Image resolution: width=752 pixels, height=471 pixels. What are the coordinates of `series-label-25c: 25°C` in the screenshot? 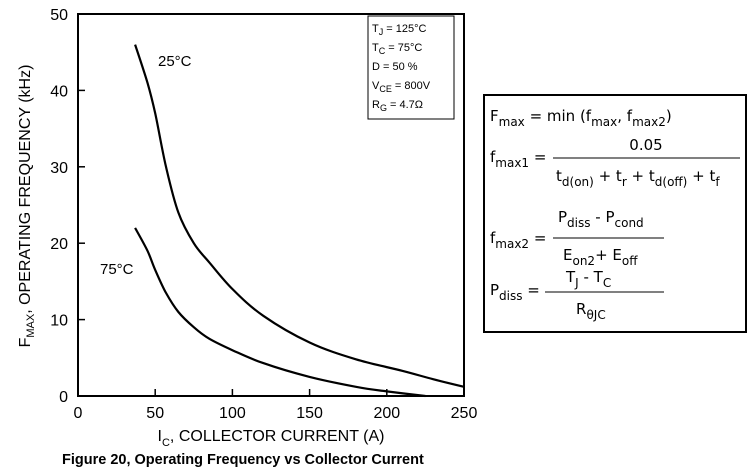 It's located at (175, 61).